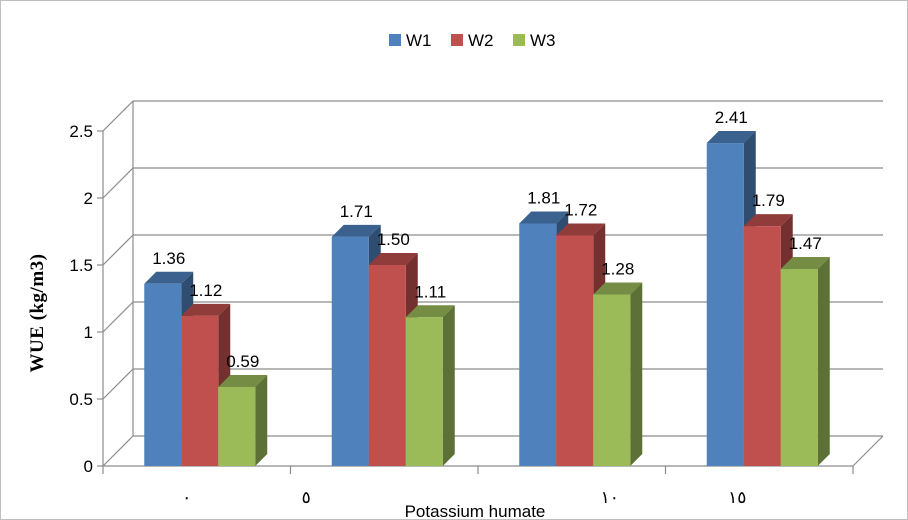 The image size is (908, 520). What do you see at coordinates (356, 211) in the screenshot?
I see `data-label: 1.71` at bounding box center [356, 211].